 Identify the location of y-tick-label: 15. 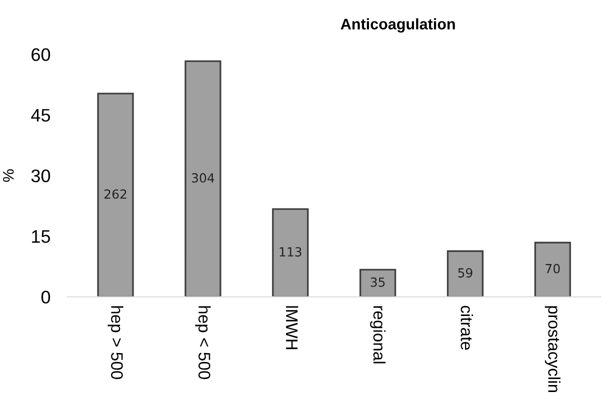
(41, 236).